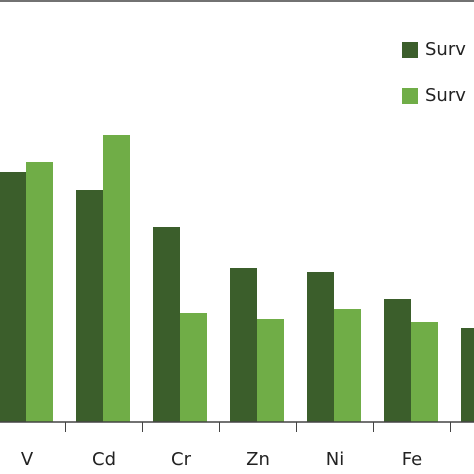 Image resolution: width=474 pixels, height=474 pixels. I want to click on x-tick-label: Zn, so click(258, 459).